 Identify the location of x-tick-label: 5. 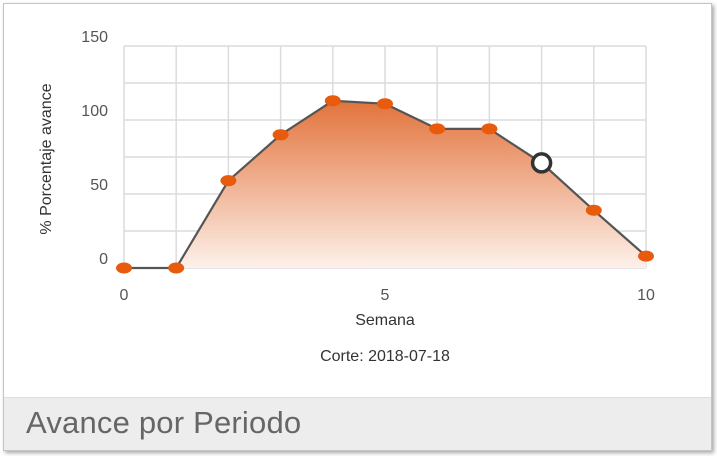
(385, 295).